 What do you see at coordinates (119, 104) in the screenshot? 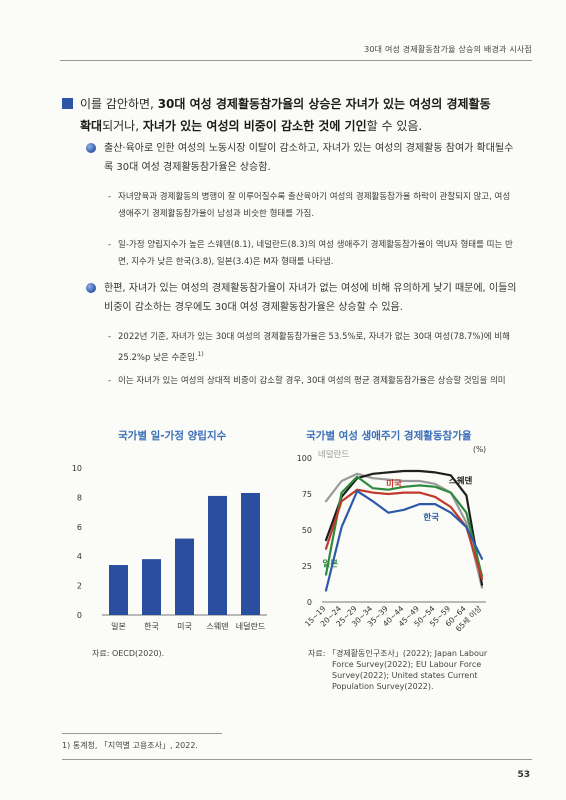
I see `lead-plain-1: 이를 감안하면,` at bounding box center [119, 104].